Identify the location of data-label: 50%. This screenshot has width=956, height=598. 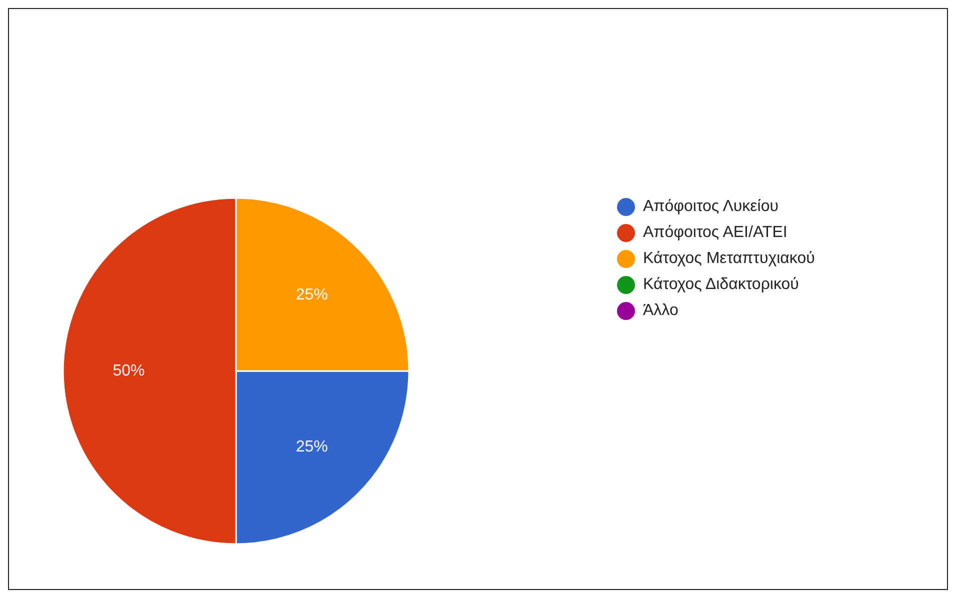
(128, 371).